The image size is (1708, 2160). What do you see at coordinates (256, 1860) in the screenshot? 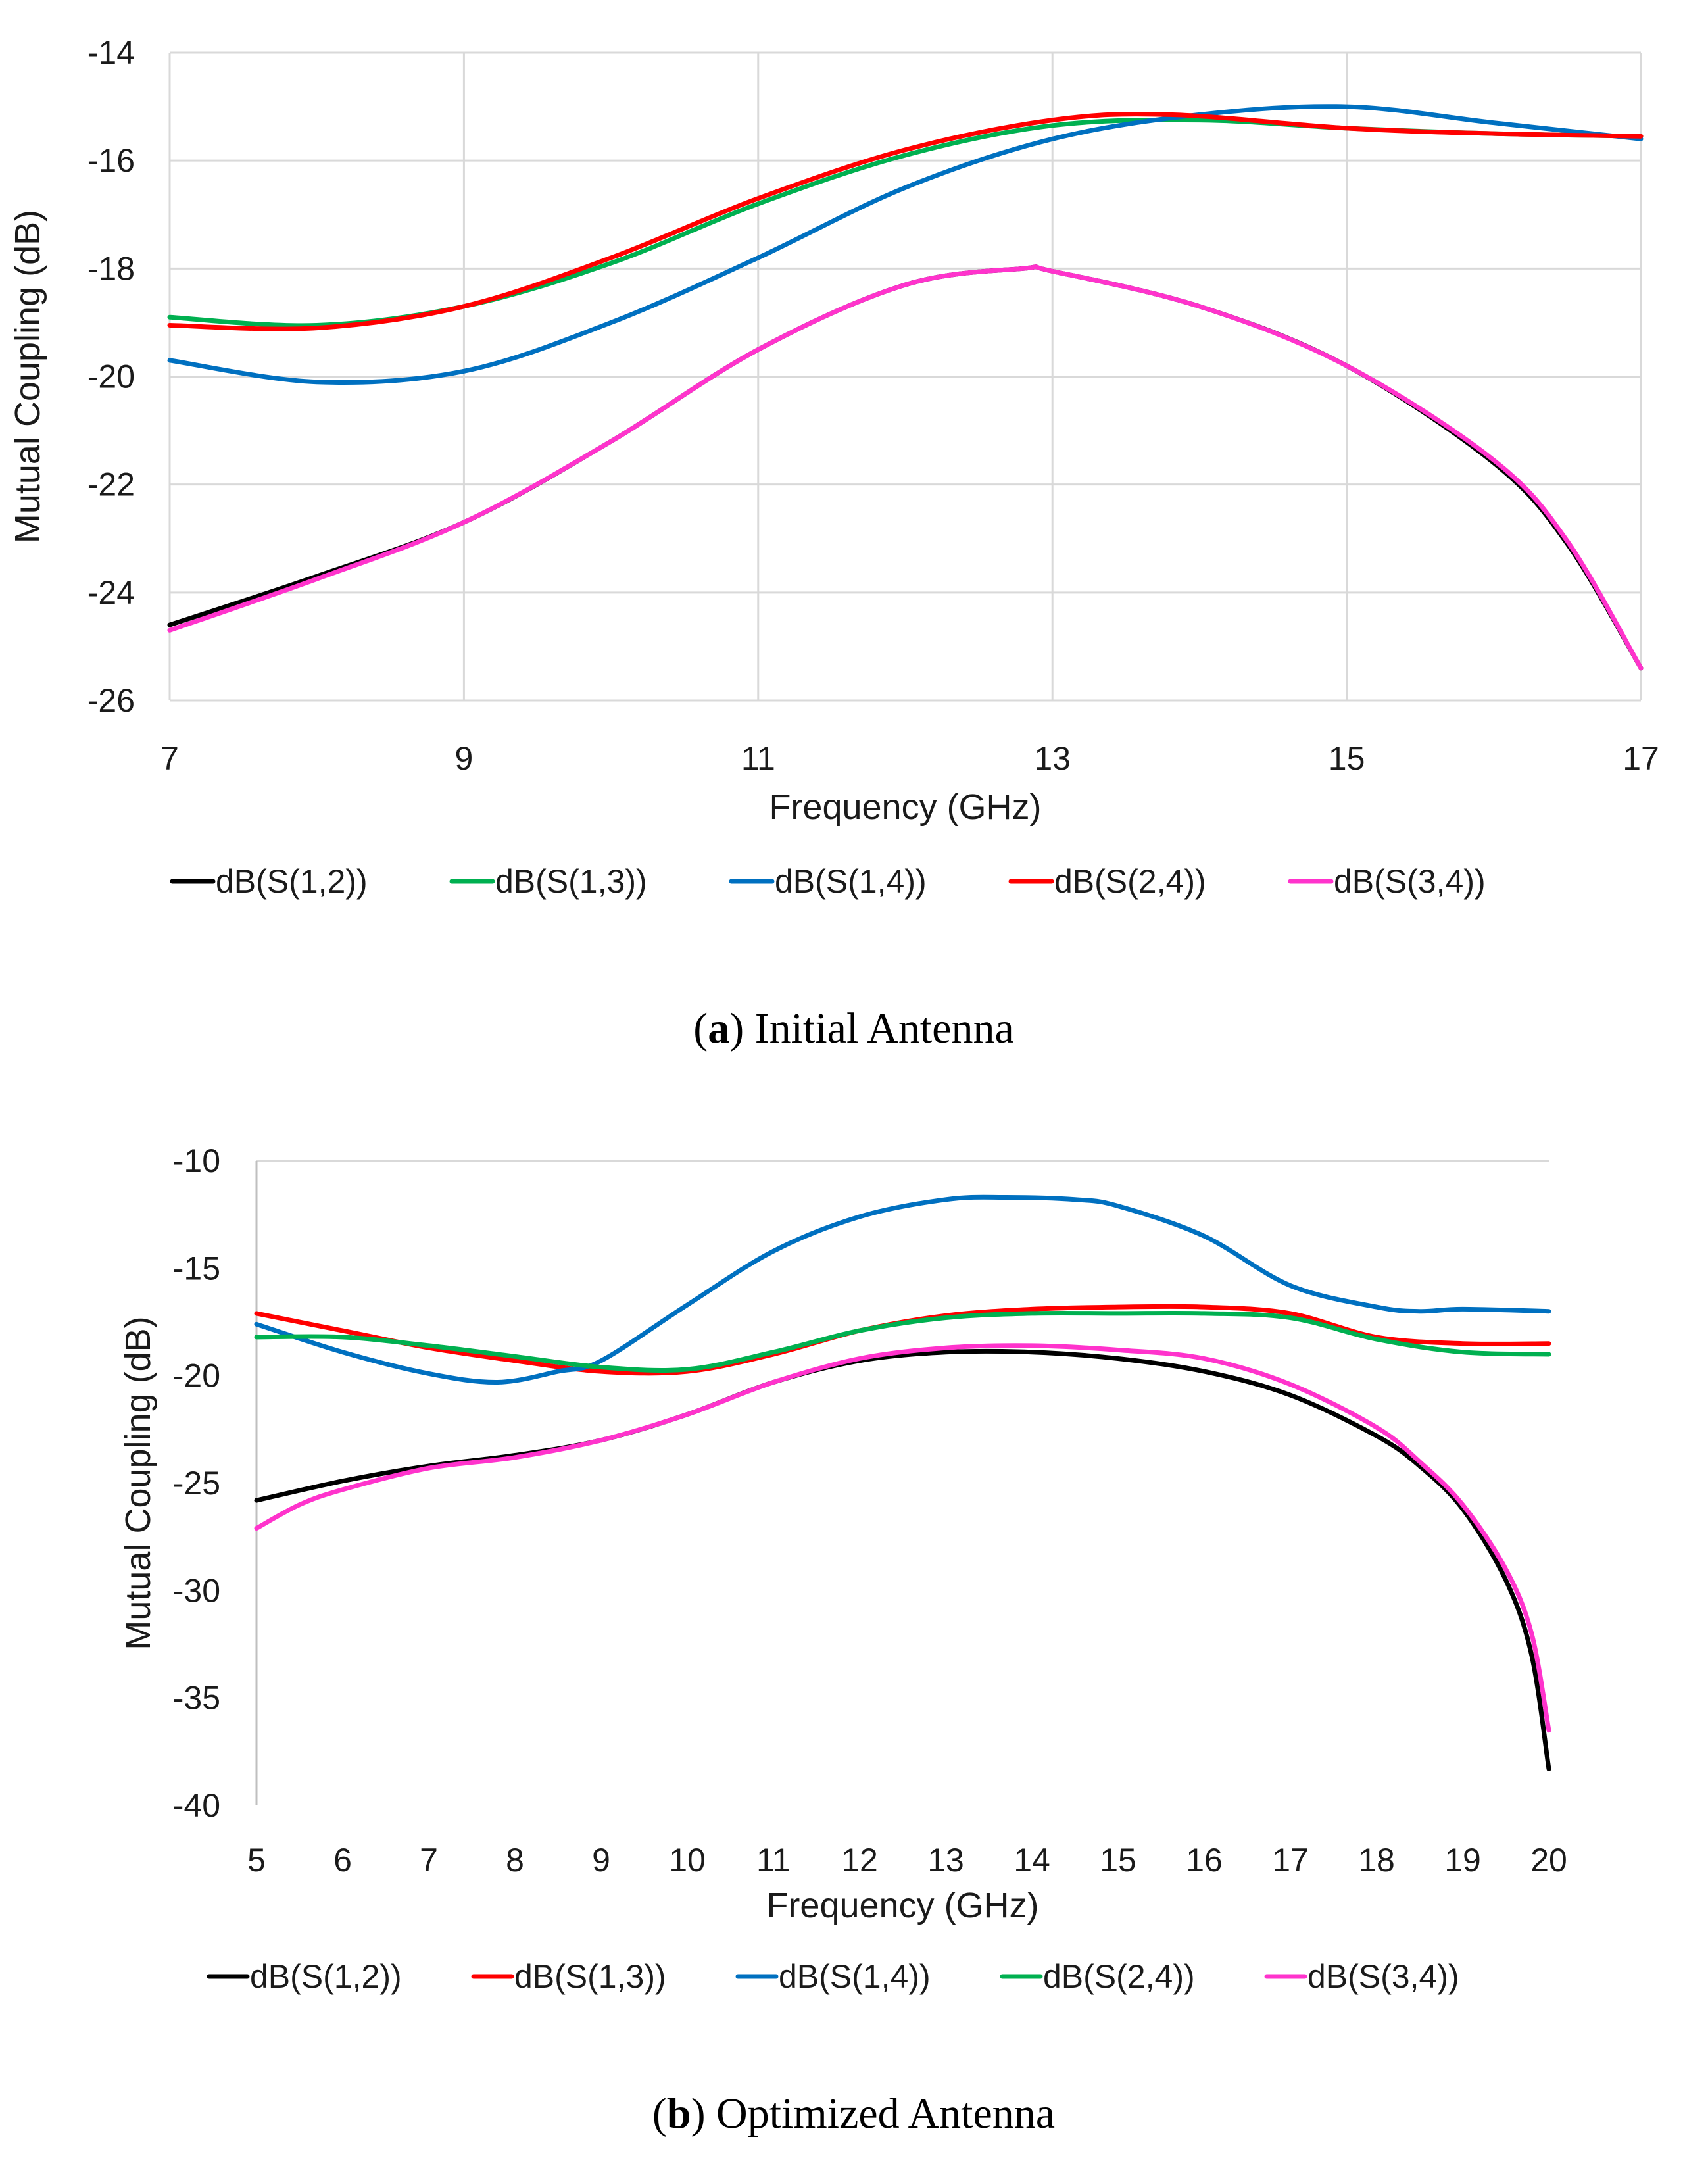
I see `x-tick-label: 5` at bounding box center [256, 1860].